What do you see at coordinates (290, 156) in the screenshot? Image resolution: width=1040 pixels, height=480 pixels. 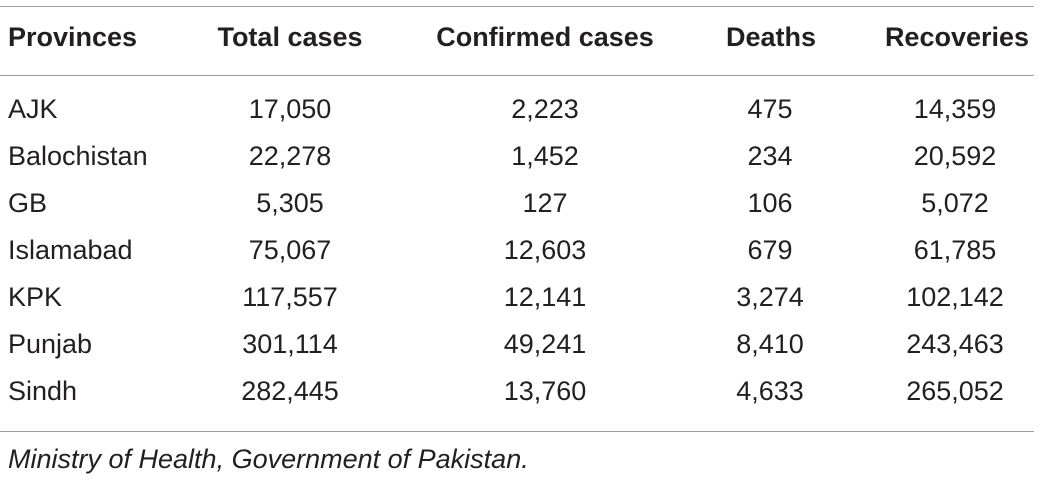 I see `cell-total-cases: 22,278` at bounding box center [290, 156].